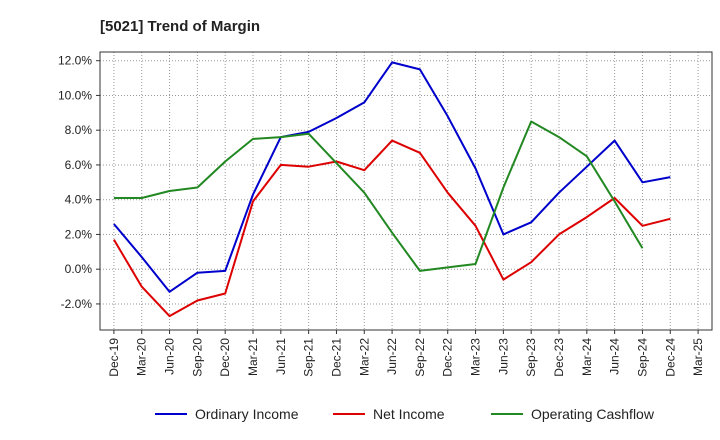 The image size is (720, 440). What do you see at coordinates (114, 357) in the screenshot?
I see `x-tick-label: Dec-19` at bounding box center [114, 357].